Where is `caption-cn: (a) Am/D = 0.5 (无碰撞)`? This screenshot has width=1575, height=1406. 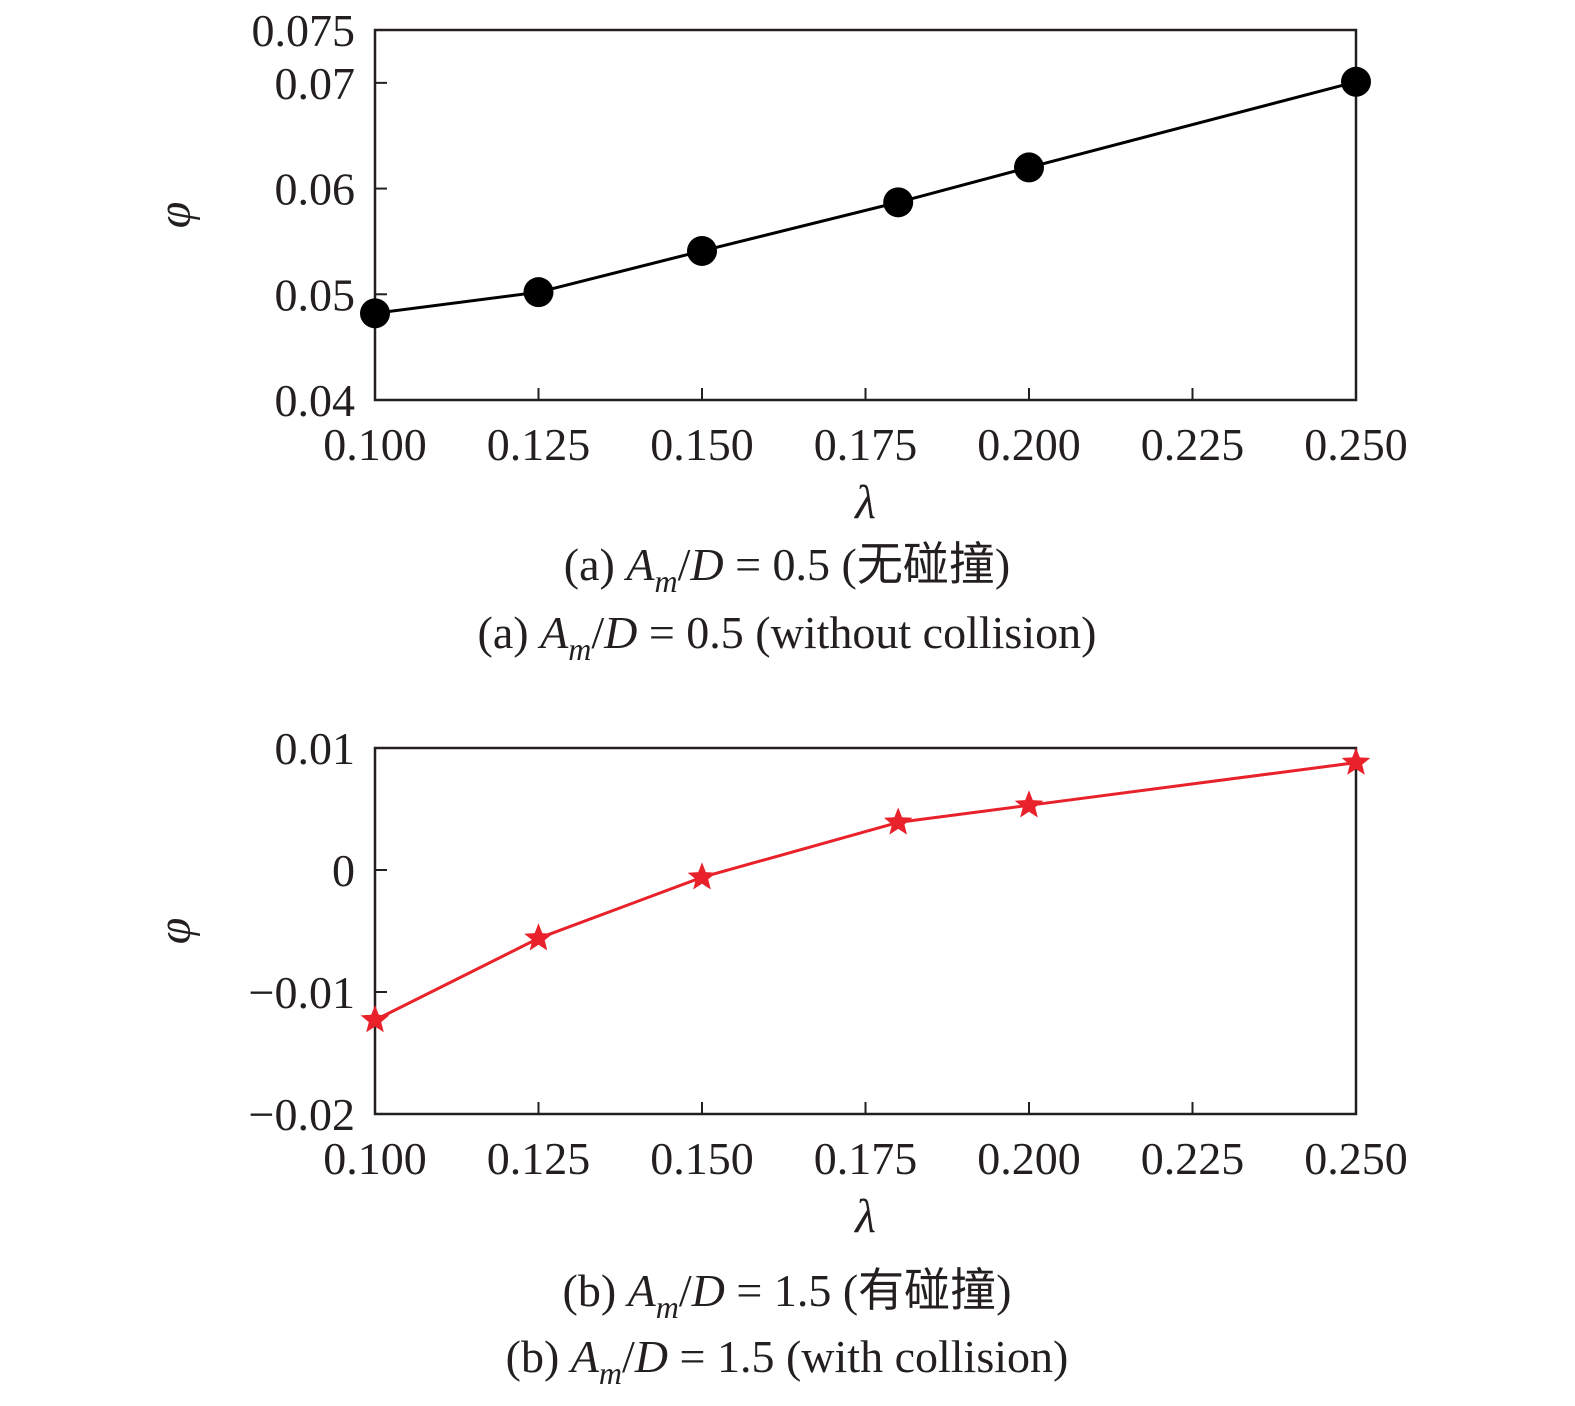
caption-cn: (a) Am/D = 0.5 (无碰撞) is located at coordinates (787, 569).